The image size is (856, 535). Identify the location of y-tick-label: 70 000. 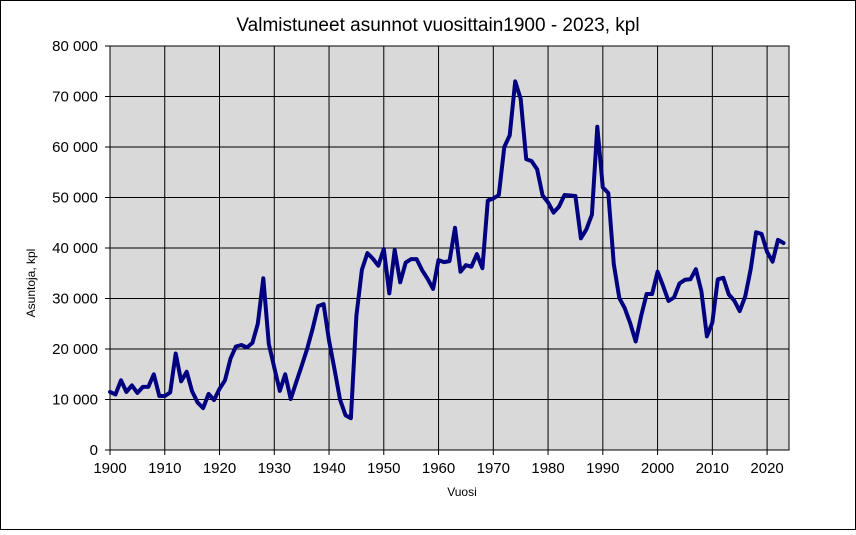
(75, 97).